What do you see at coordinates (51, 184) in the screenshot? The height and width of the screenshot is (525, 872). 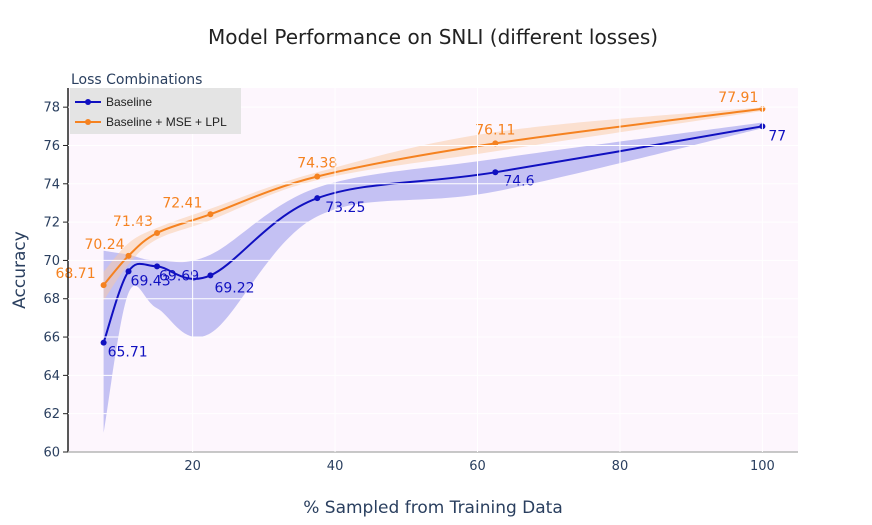 I see `y-tick-label: 74` at bounding box center [51, 184].